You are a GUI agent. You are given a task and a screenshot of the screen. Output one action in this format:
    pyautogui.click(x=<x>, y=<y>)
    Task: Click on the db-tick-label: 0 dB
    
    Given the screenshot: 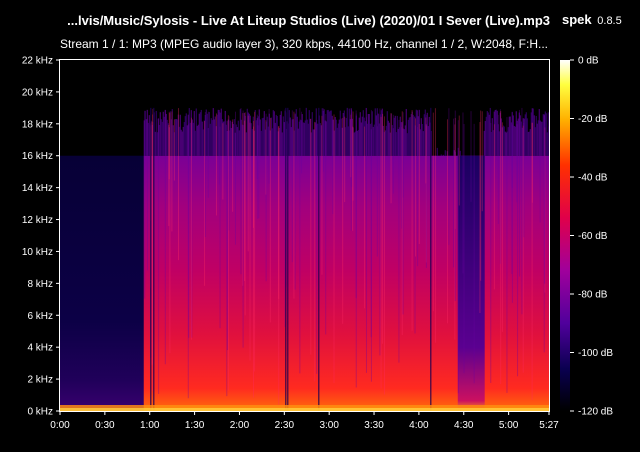 What is the action you would take?
    pyautogui.click(x=588, y=61)
    